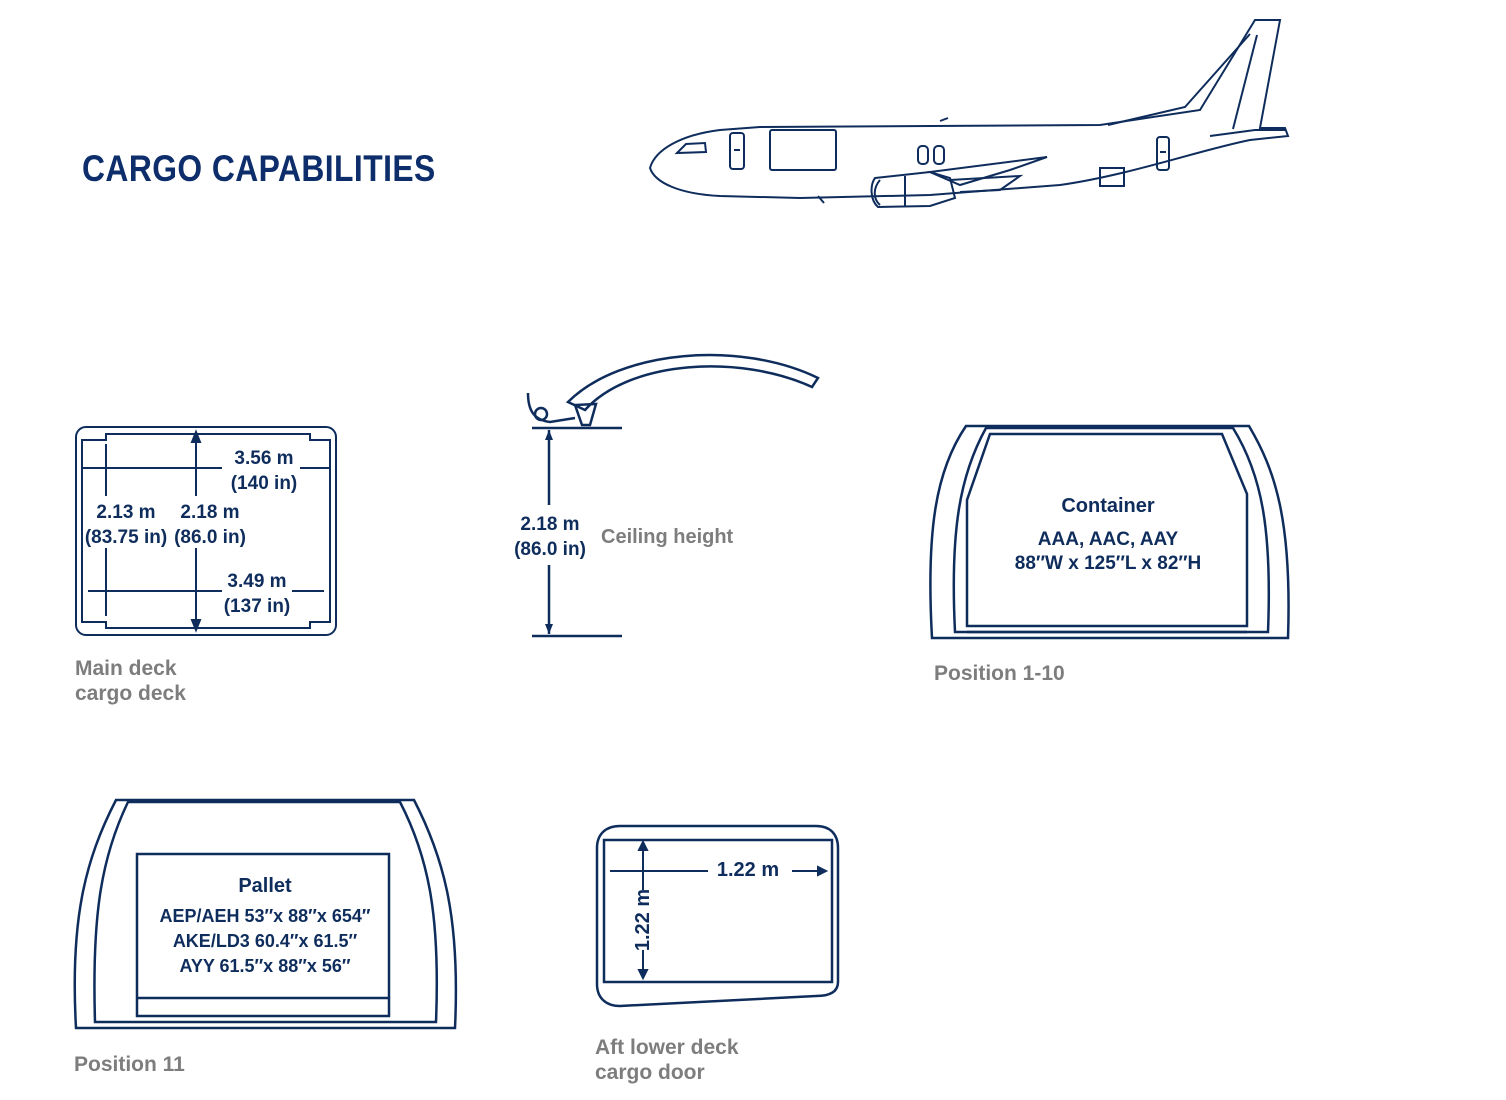 The image size is (1506, 1100). I want to click on aft-door-caption-line1: Aft lower deck, so click(667, 1047).